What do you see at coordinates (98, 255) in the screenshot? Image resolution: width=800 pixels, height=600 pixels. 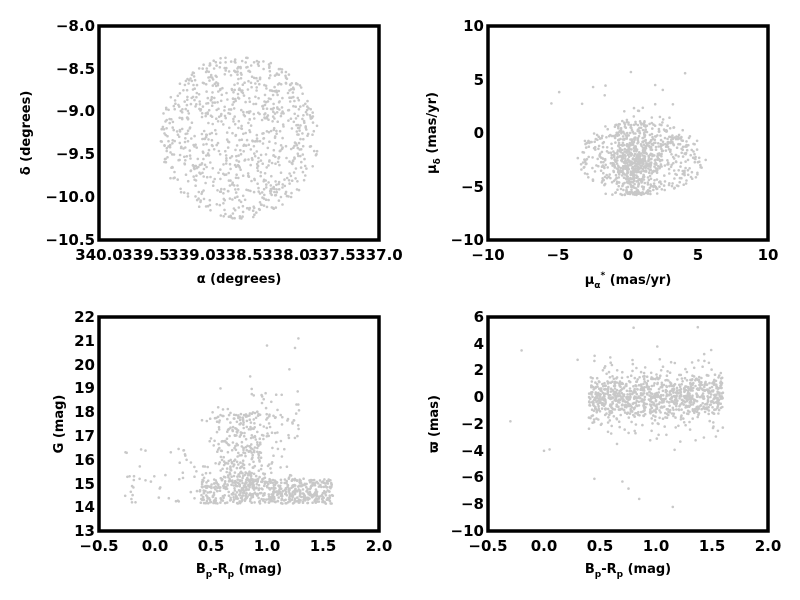 I see `x-tick-label: 340.0` at bounding box center [98, 255].